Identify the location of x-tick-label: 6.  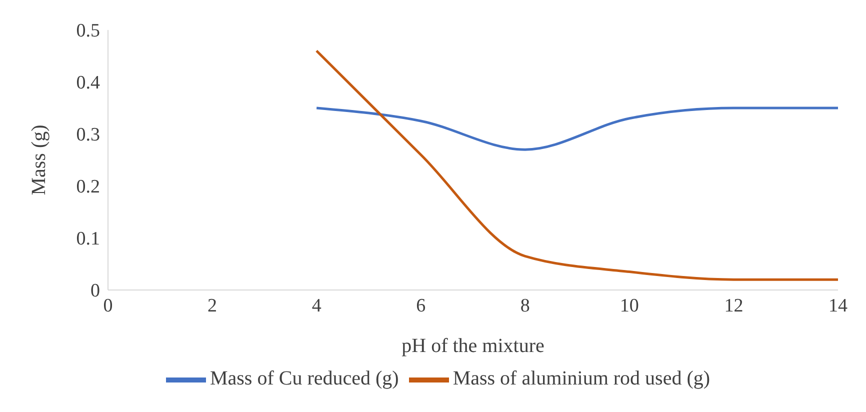
(421, 305).